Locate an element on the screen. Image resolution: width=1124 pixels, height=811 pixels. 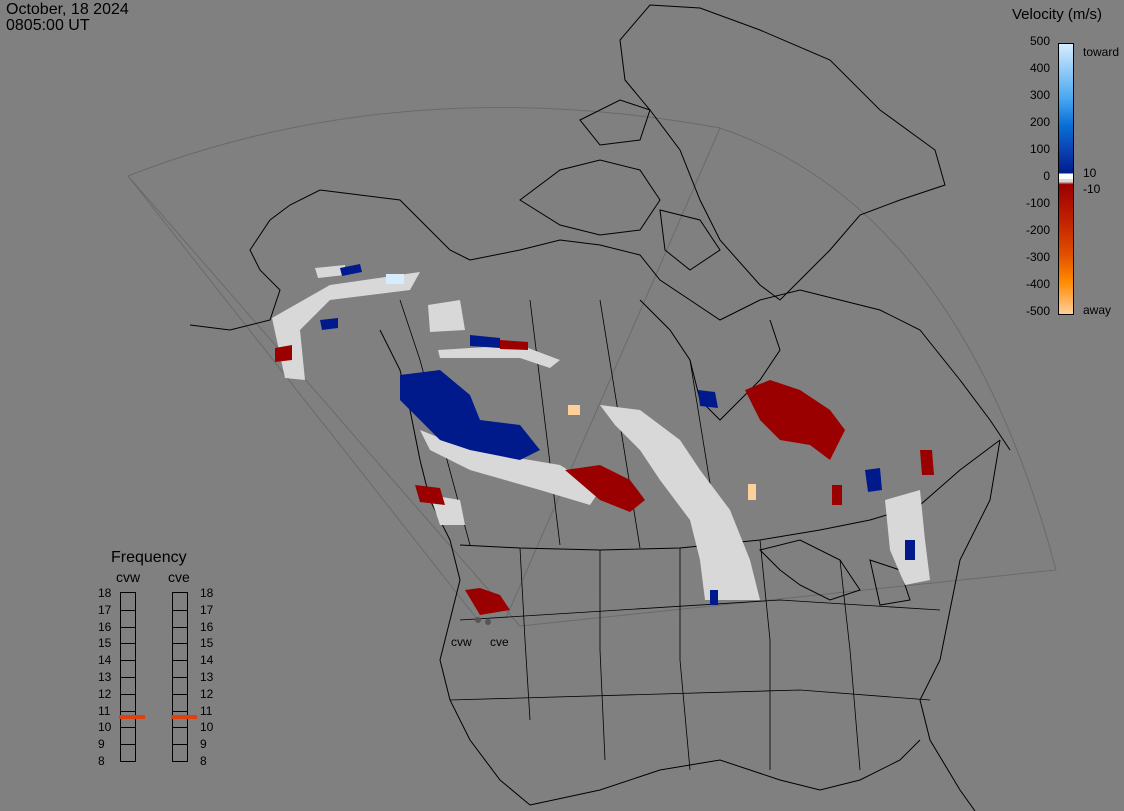
velocity-tick-label: -100 is located at coordinates (1037, 203).